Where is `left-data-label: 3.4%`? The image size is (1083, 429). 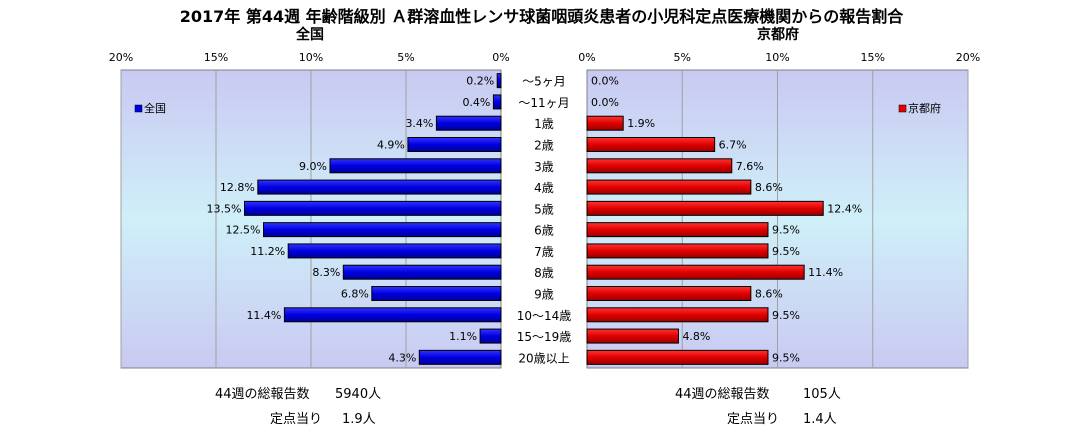 left-data-label: 3.4% is located at coordinates (419, 123).